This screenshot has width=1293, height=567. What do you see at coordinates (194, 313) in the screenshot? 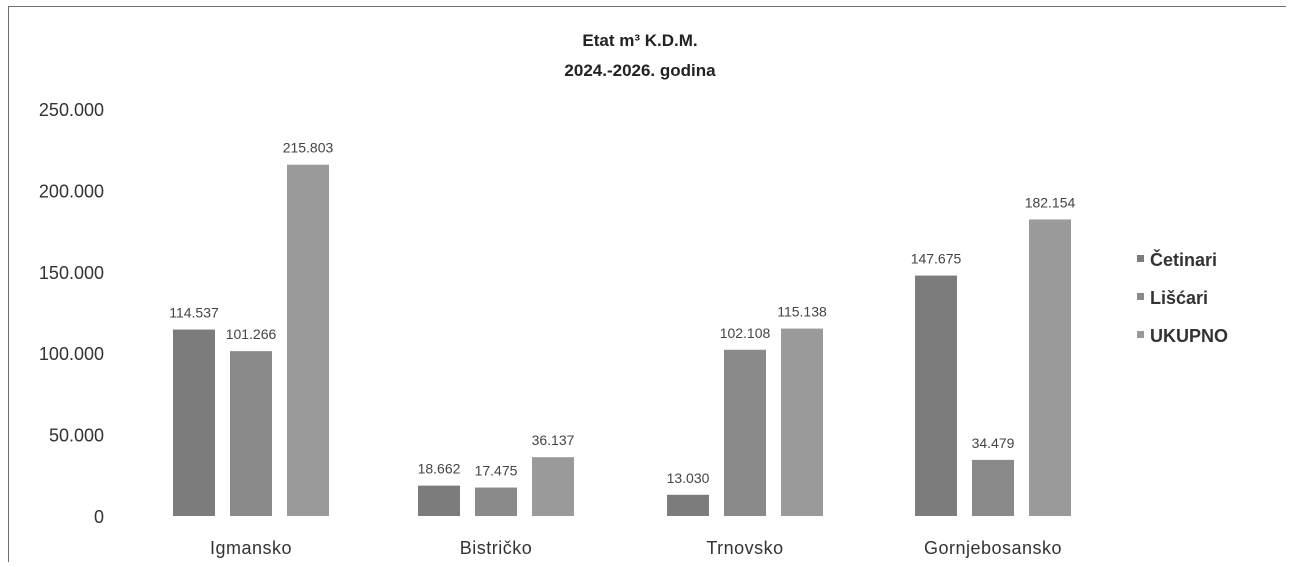
I see `data-label: 114.537` at bounding box center [194, 313].